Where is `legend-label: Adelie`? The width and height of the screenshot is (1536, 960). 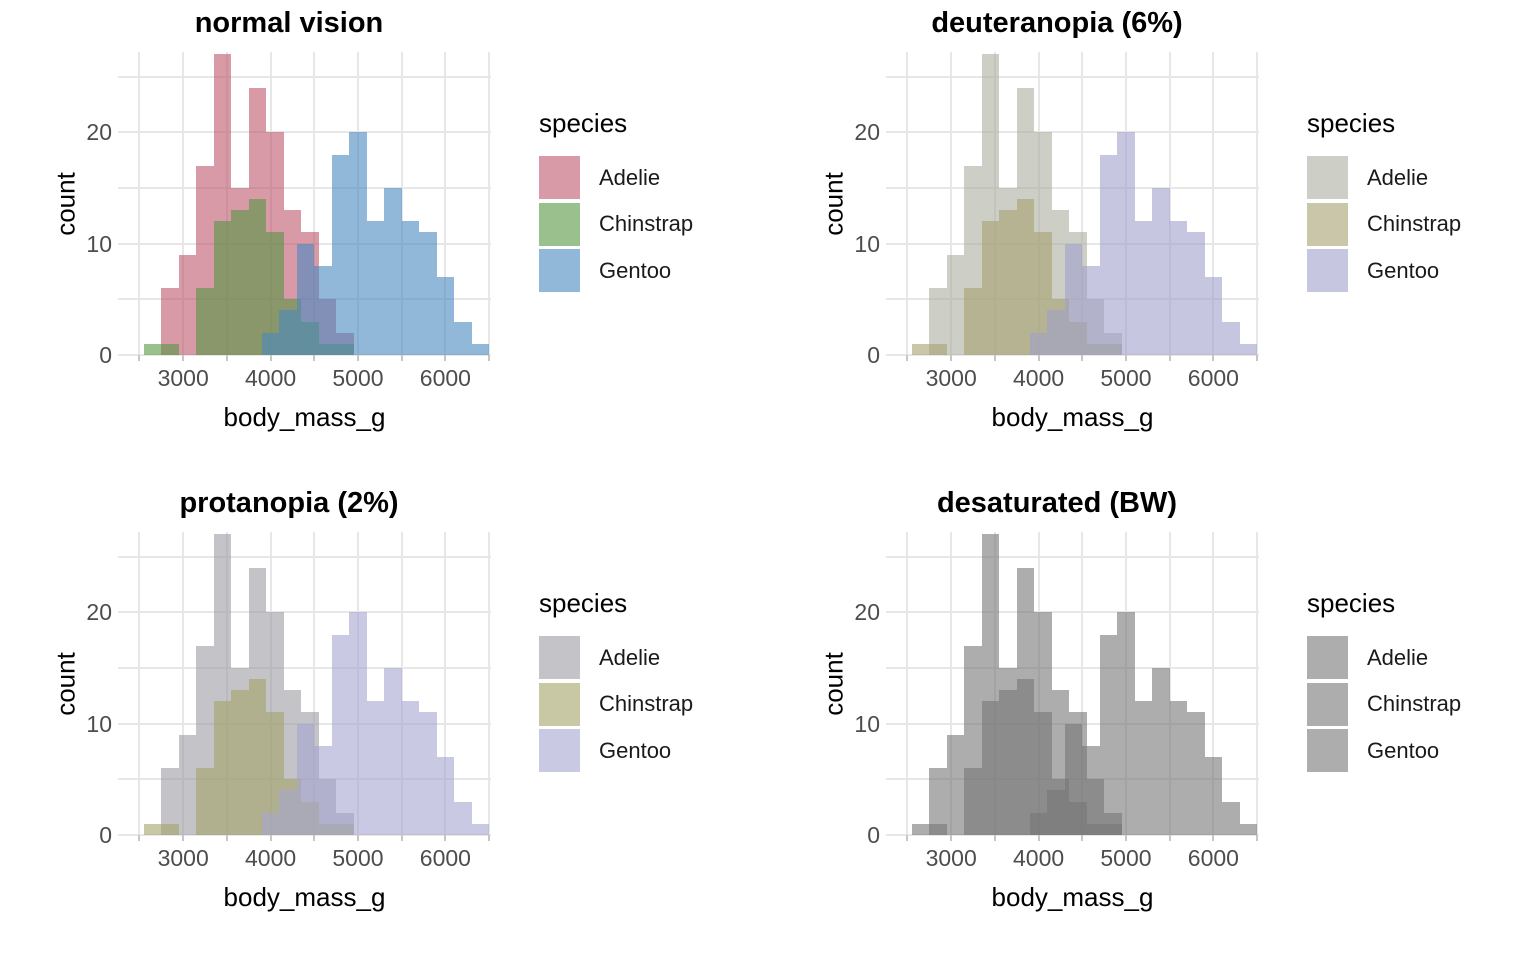 legend-label: Adelie is located at coordinates (630, 657).